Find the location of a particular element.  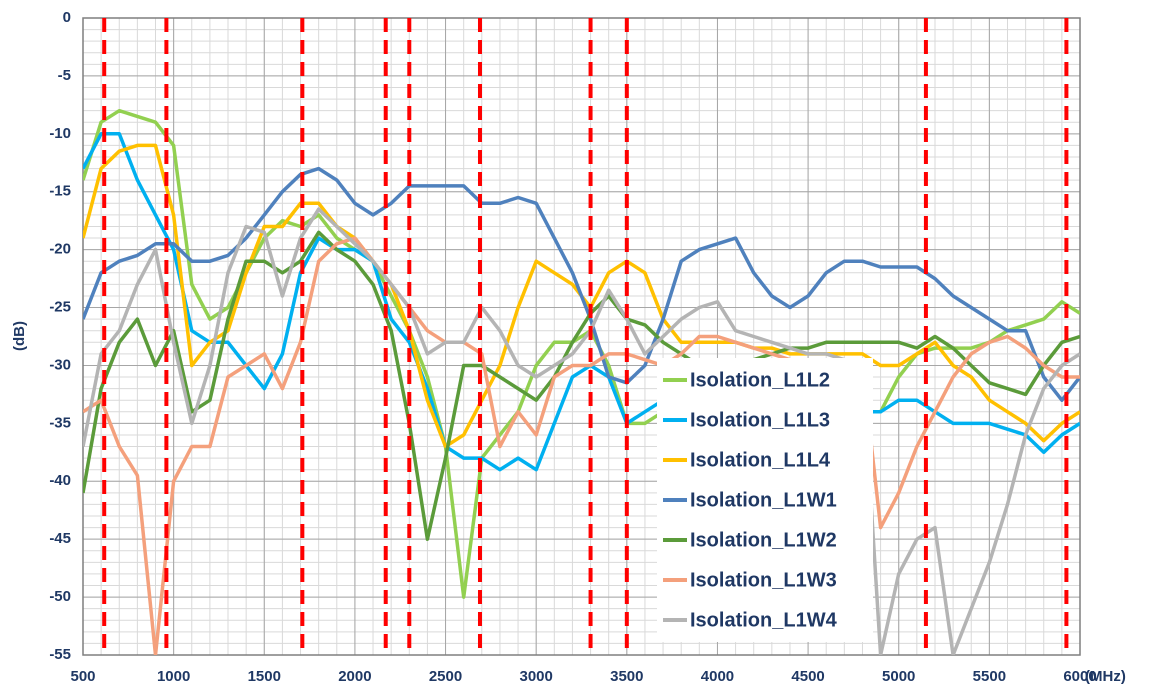

legend-box is located at coordinates (765, 500).